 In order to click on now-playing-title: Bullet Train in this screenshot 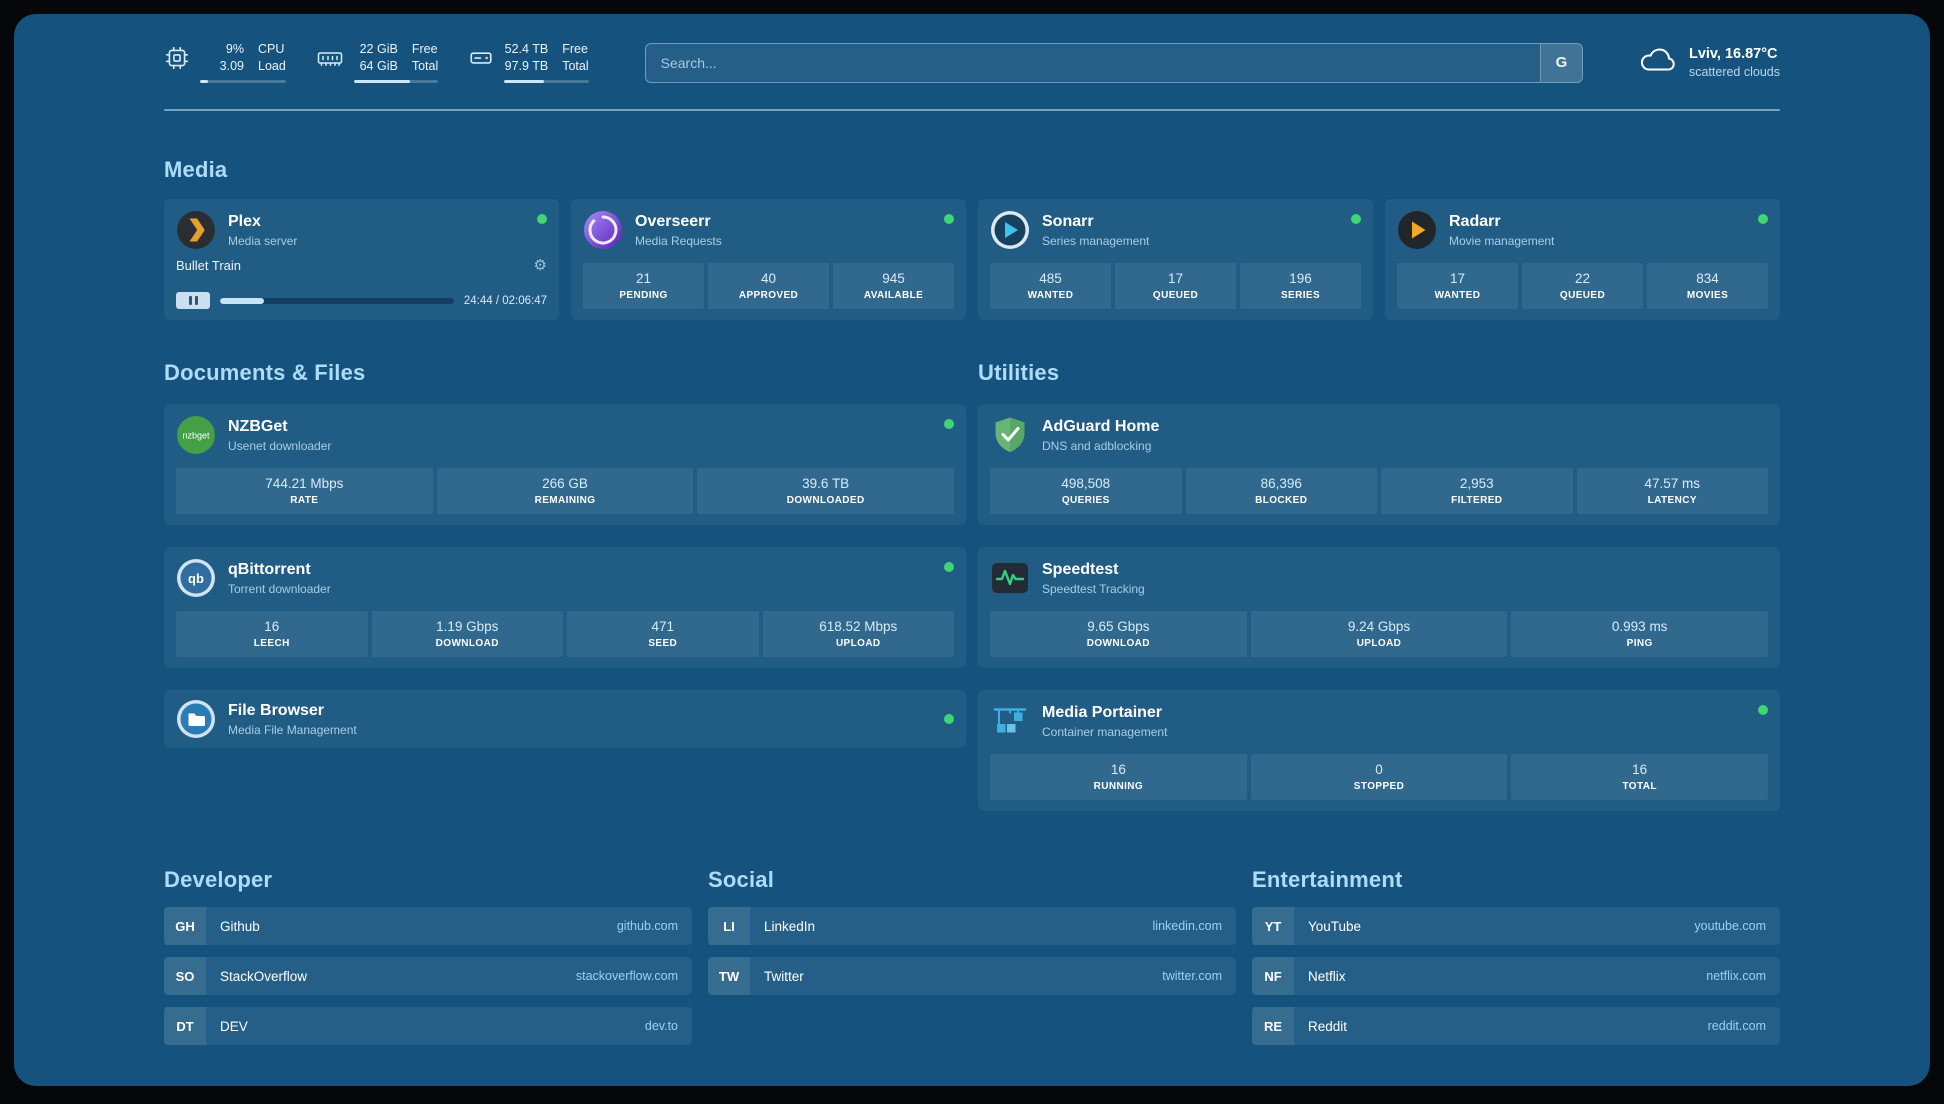, I will do `click(209, 266)`.